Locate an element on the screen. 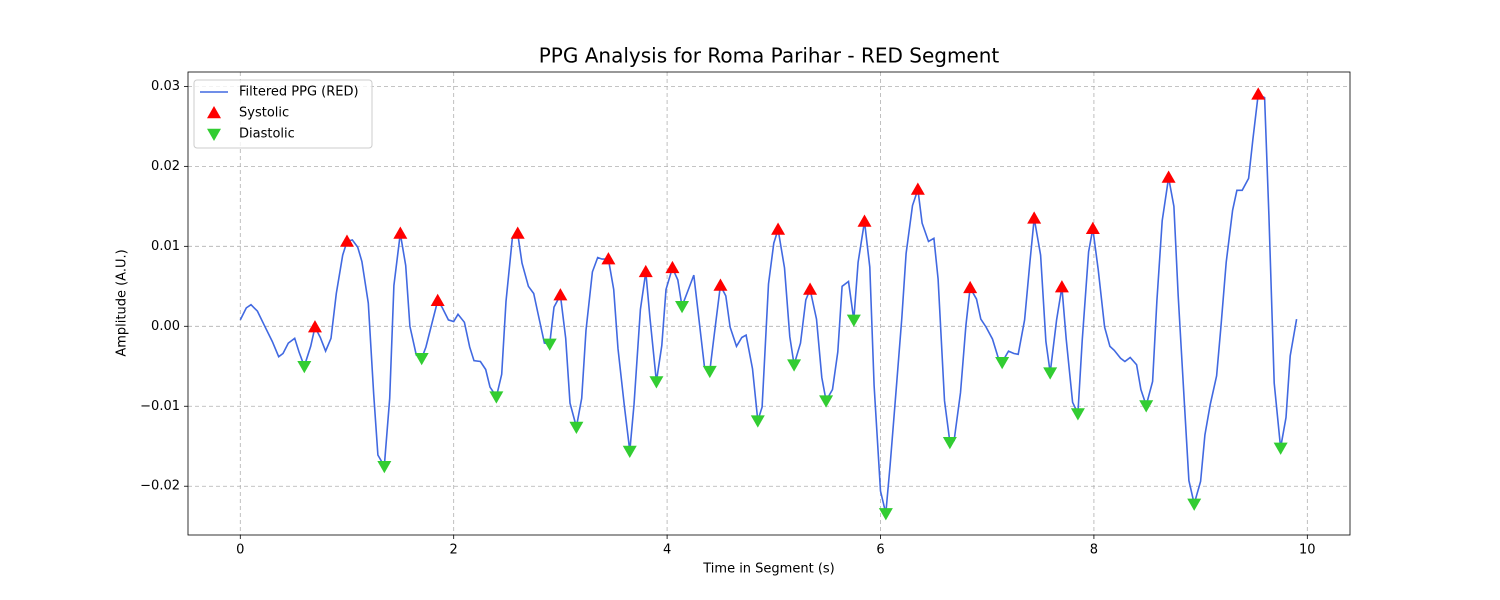 The width and height of the screenshot is (1500, 600). y-tick-label: −0.02 is located at coordinates (160, 486).